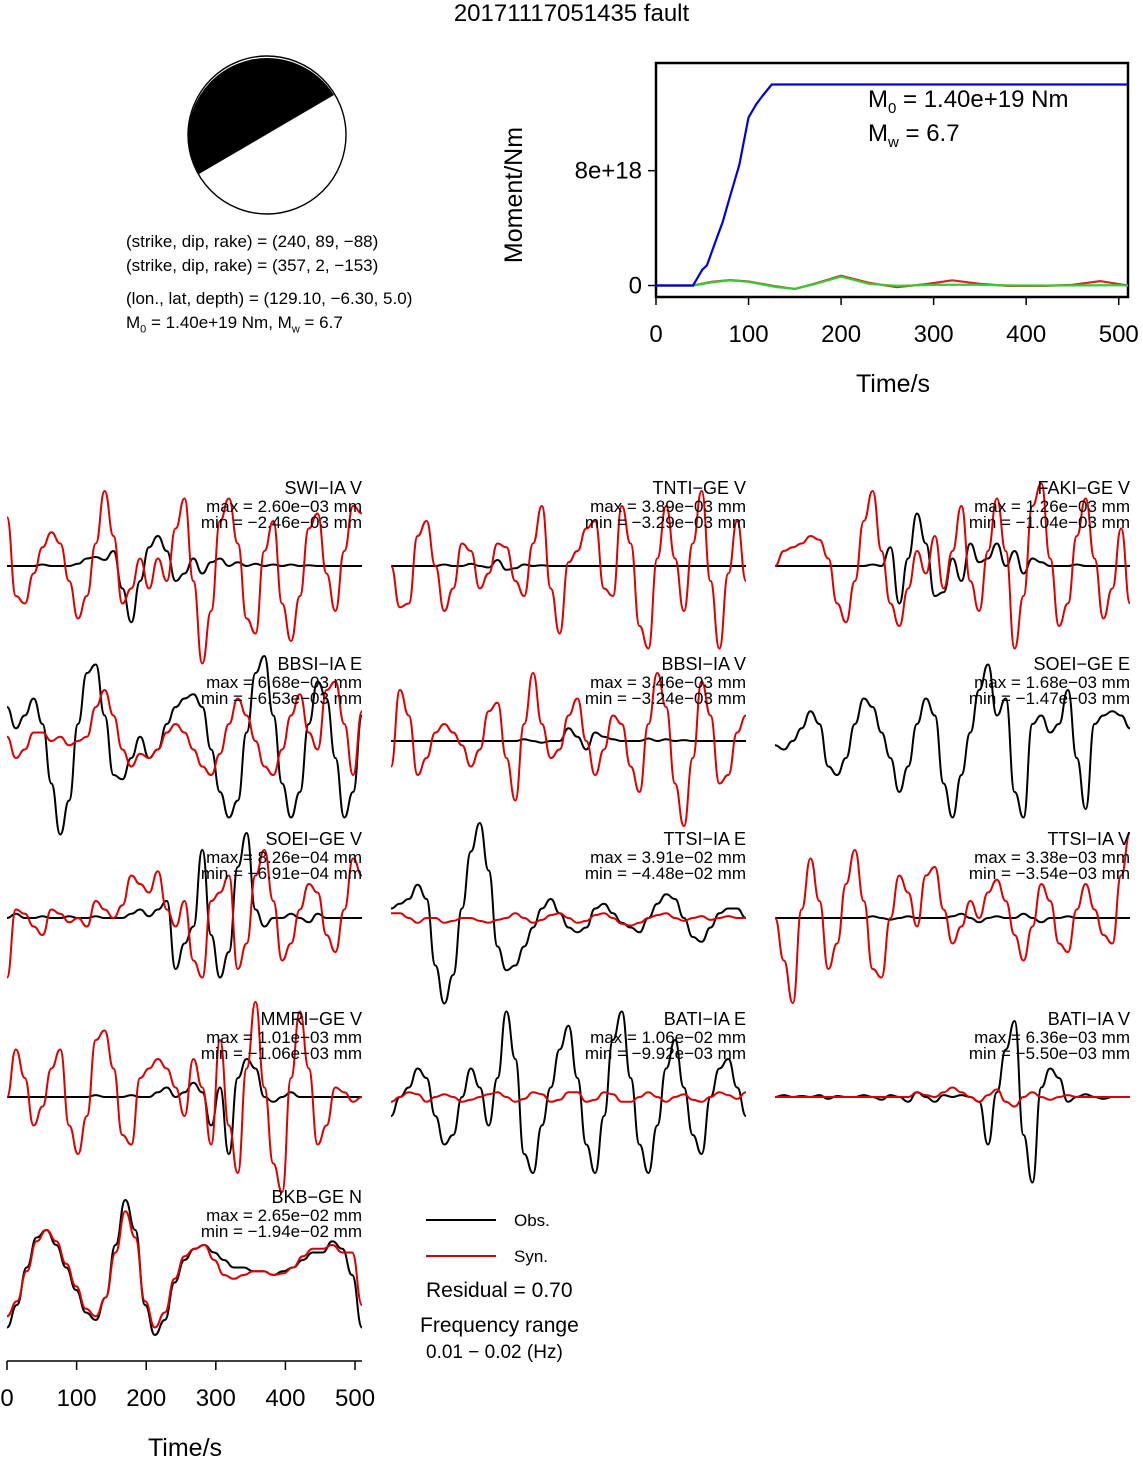 The width and height of the screenshot is (1143, 1458). Describe the element at coordinates (281, 1231) in the screenshot. I see `station-min: min = −1.94e−02 mm` at that location.